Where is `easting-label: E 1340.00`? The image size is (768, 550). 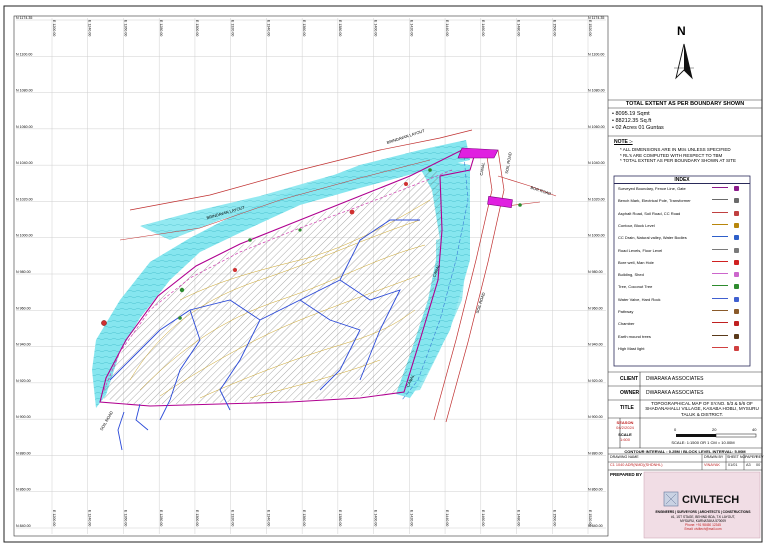 easting-label: E 1340.00 is located at coordinates (268, 28).